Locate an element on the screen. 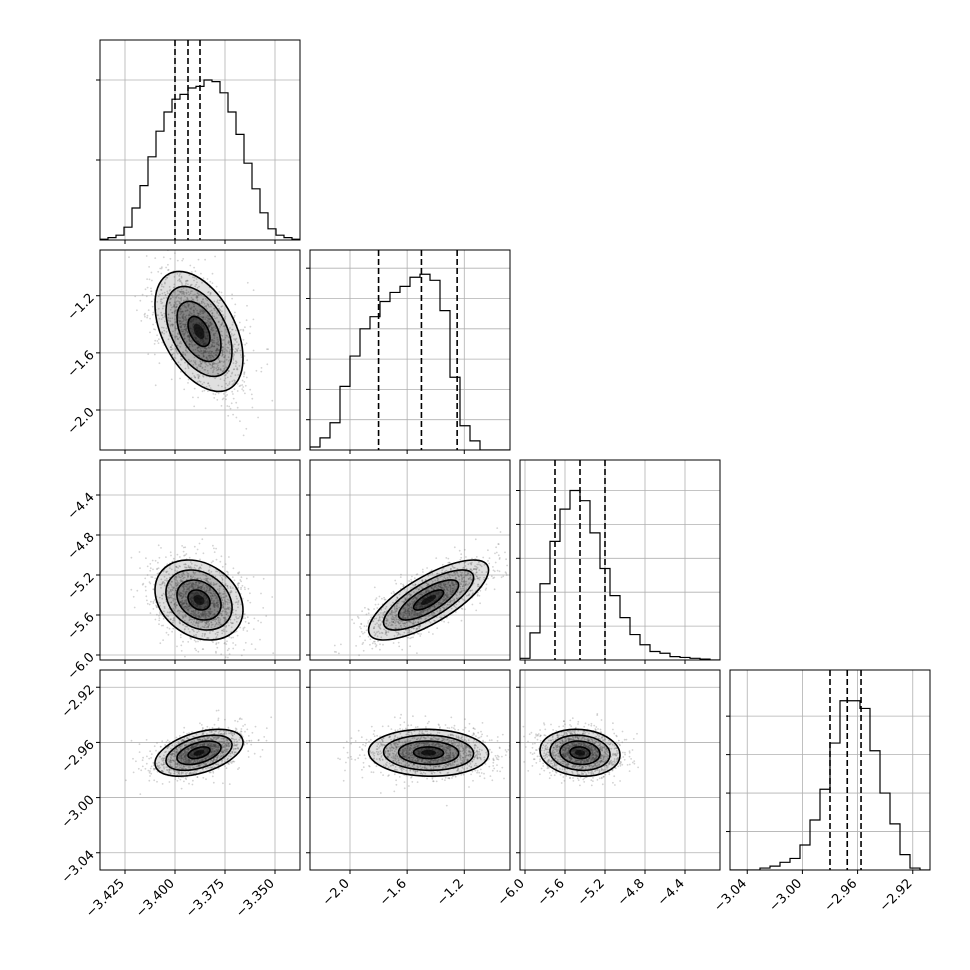  density-group is located at coordinates (202, 602).